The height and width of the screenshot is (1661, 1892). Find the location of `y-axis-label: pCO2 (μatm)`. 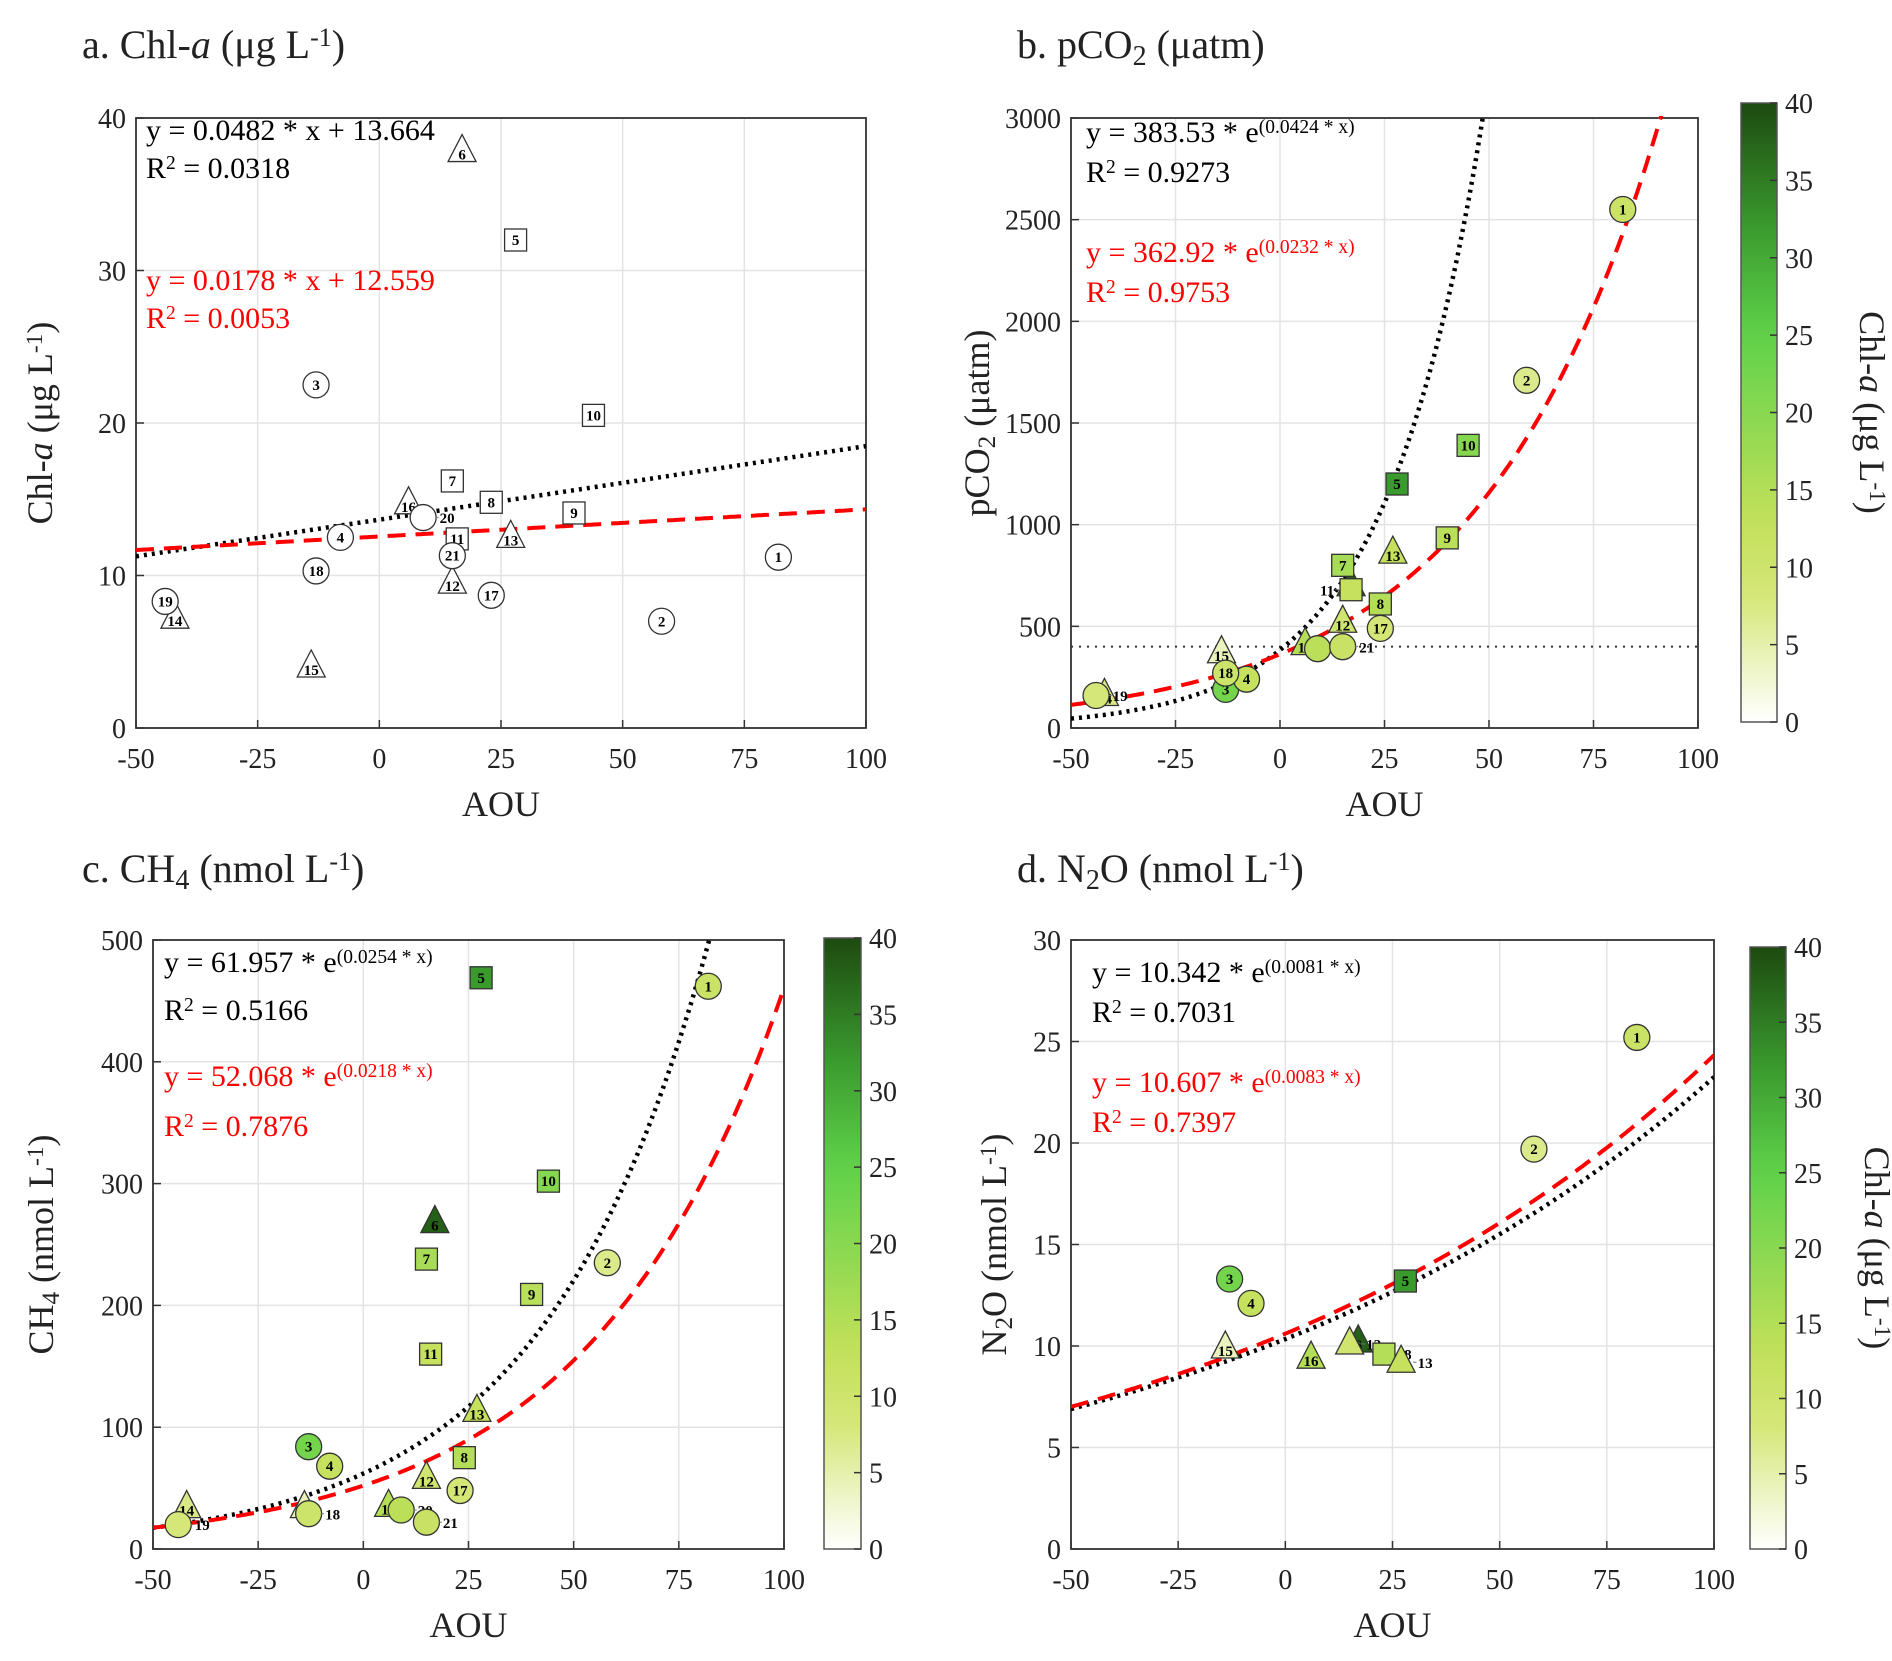

y-axis-label: pCO2 (μatm) is located at coordinates (979, 423).